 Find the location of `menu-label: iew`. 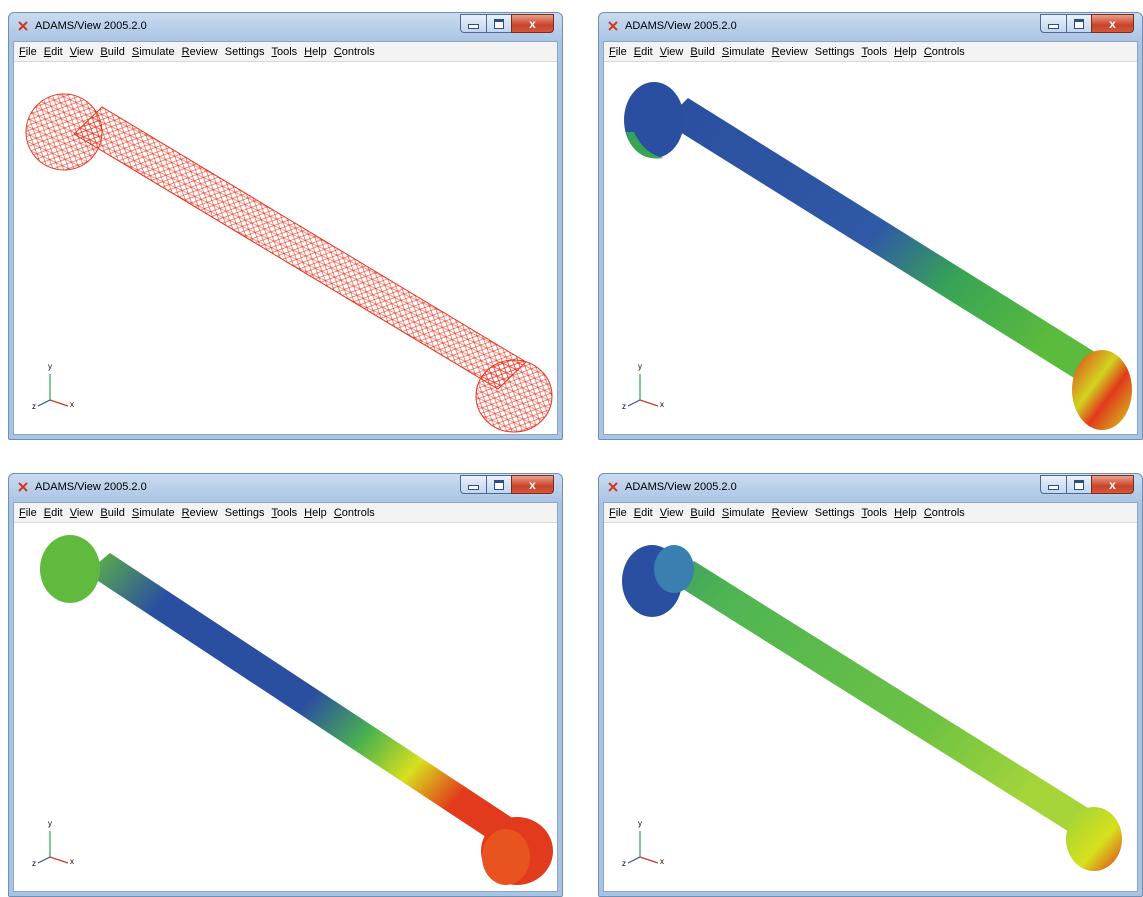

menu-label: iew is located at coordinates (85, 512).